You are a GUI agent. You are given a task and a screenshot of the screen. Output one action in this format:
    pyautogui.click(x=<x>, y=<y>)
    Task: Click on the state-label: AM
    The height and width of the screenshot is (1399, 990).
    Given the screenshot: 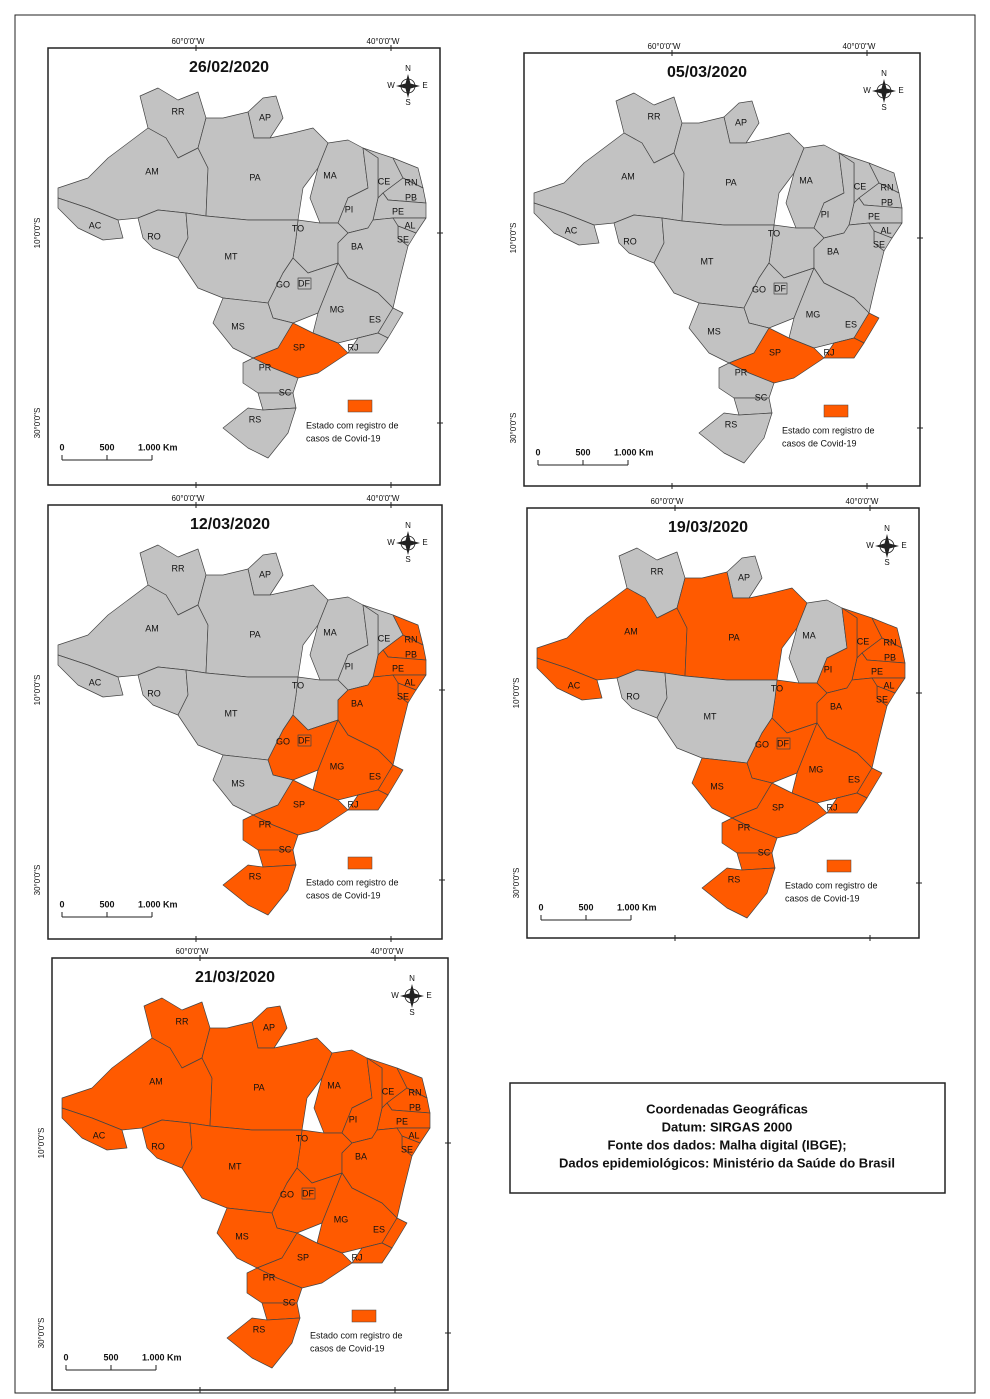 What is the action you would take?
    pyautogui.click(x=152, y=171)
    